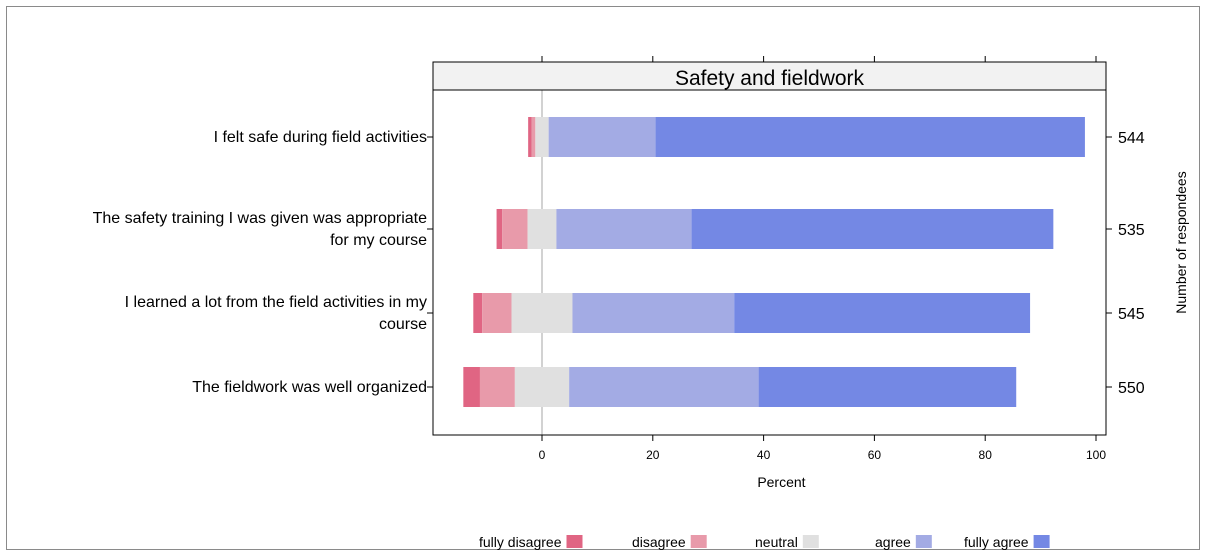 The width and height of the screenshot is (1208, 558). I want to click on respondent-count: 544, so click(1131, 138).